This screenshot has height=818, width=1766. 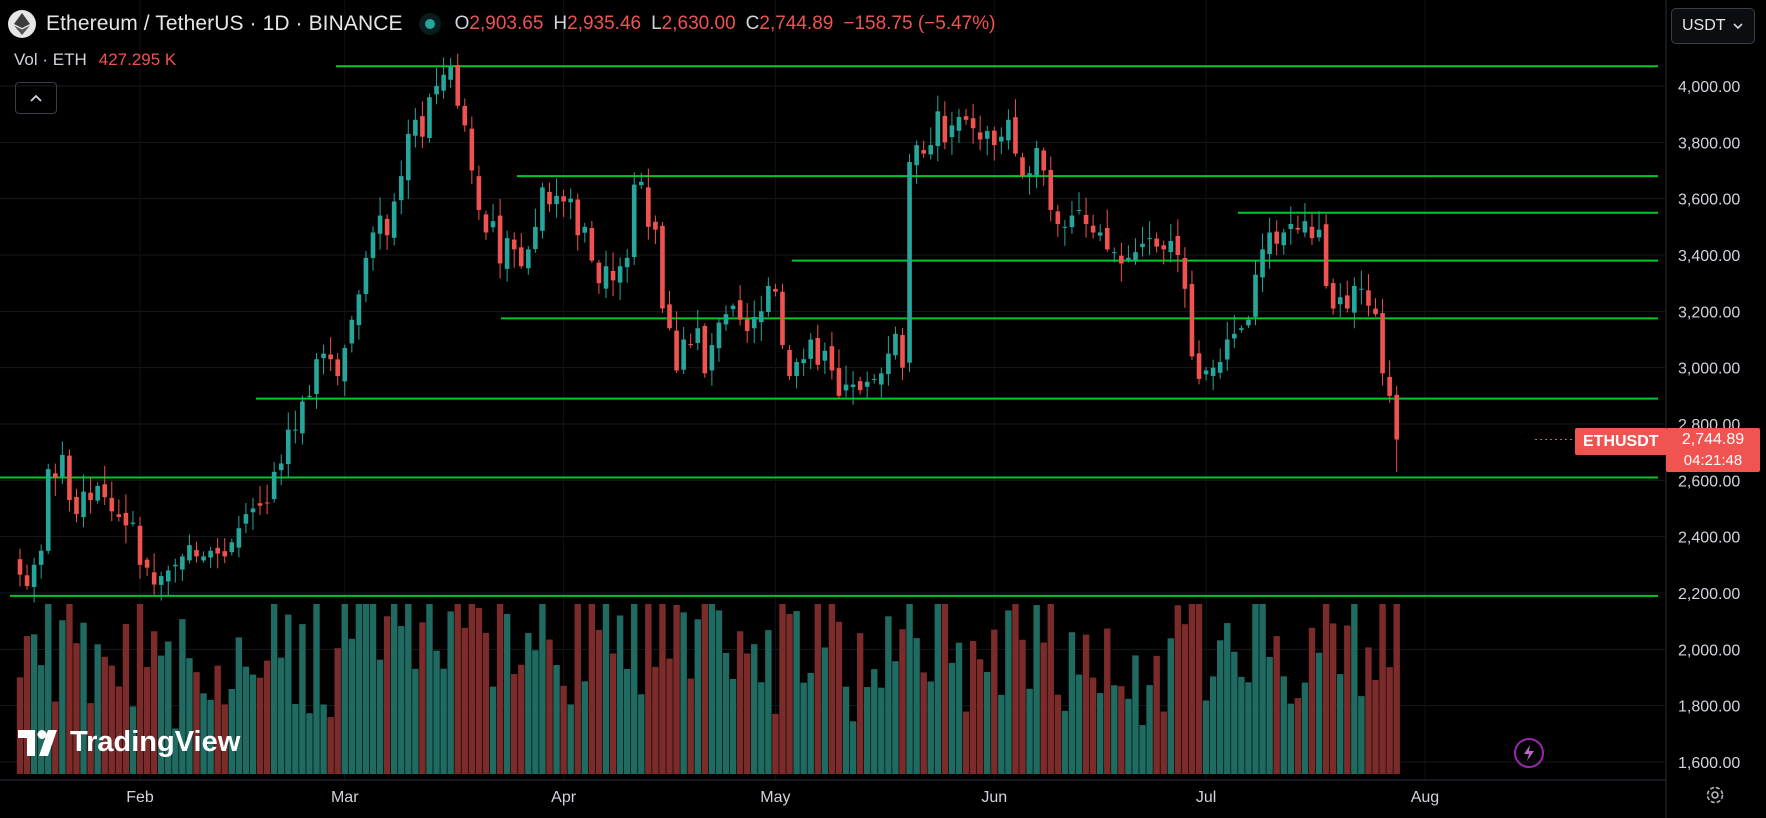 I want to click on y-tick-label: 4,000.00, so click(x=1709, y=87).